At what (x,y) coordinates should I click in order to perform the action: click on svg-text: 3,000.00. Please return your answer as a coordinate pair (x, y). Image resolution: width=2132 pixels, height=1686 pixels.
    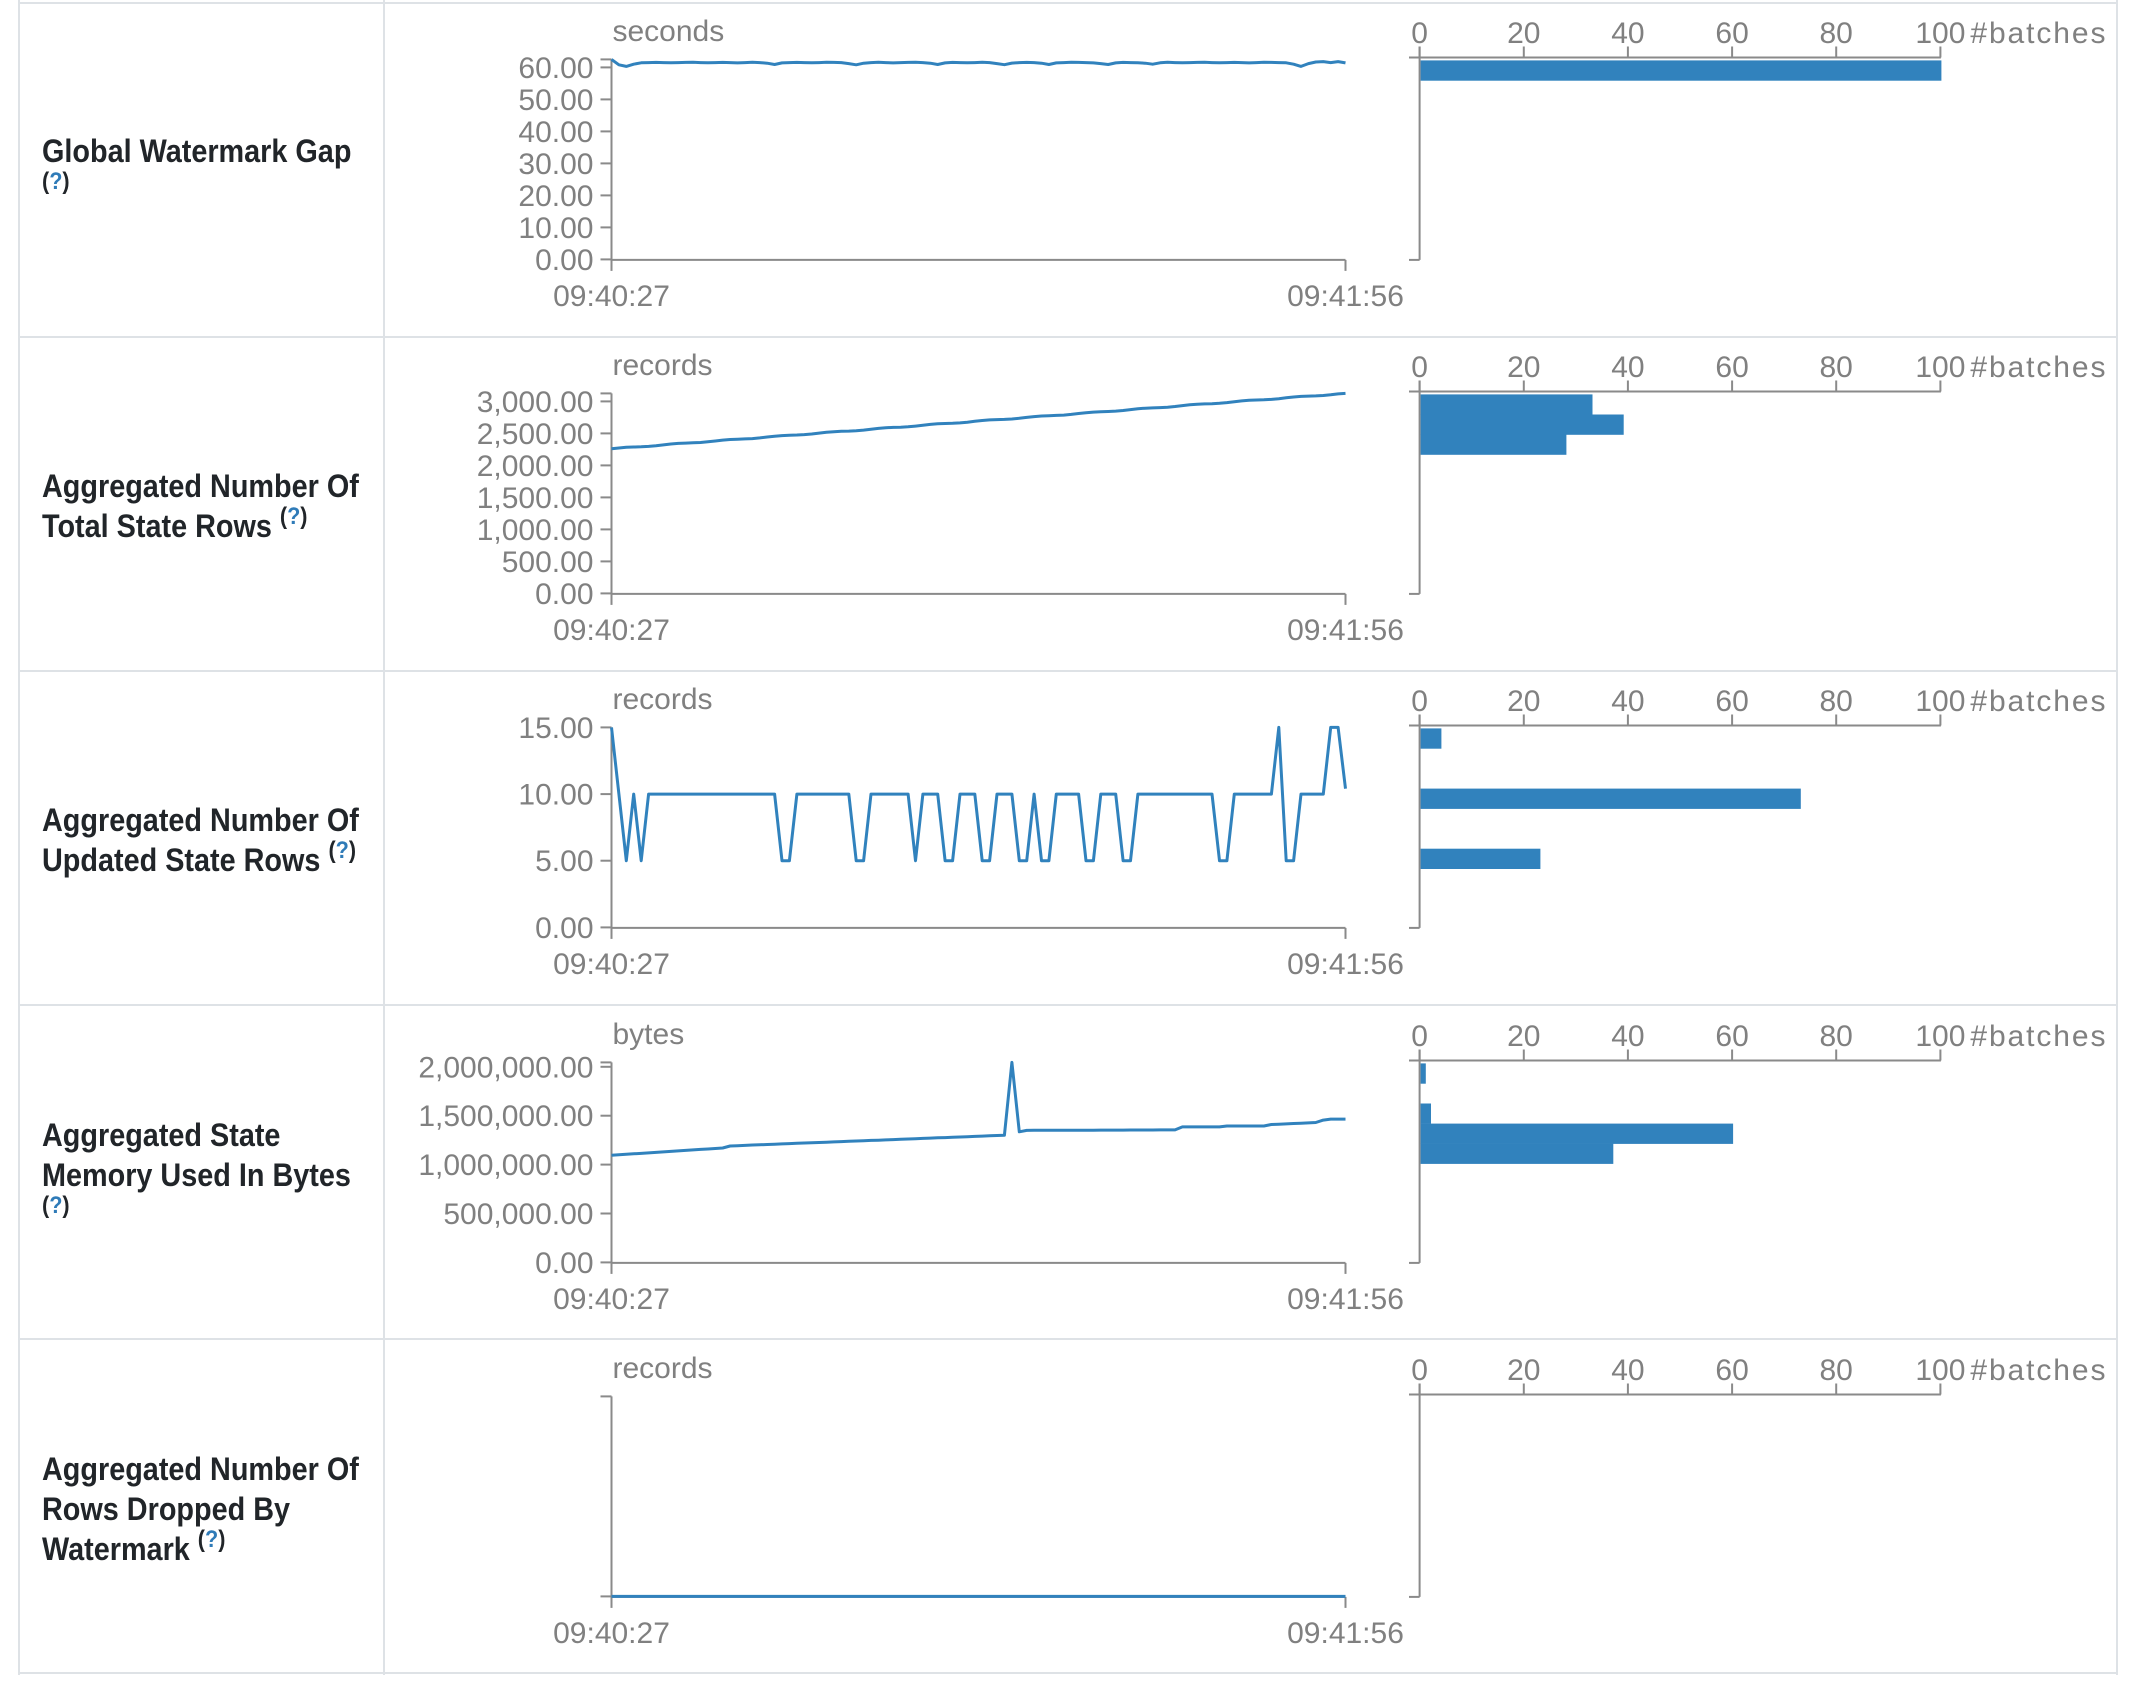
    Looking at the image, I should click on (535, 402).